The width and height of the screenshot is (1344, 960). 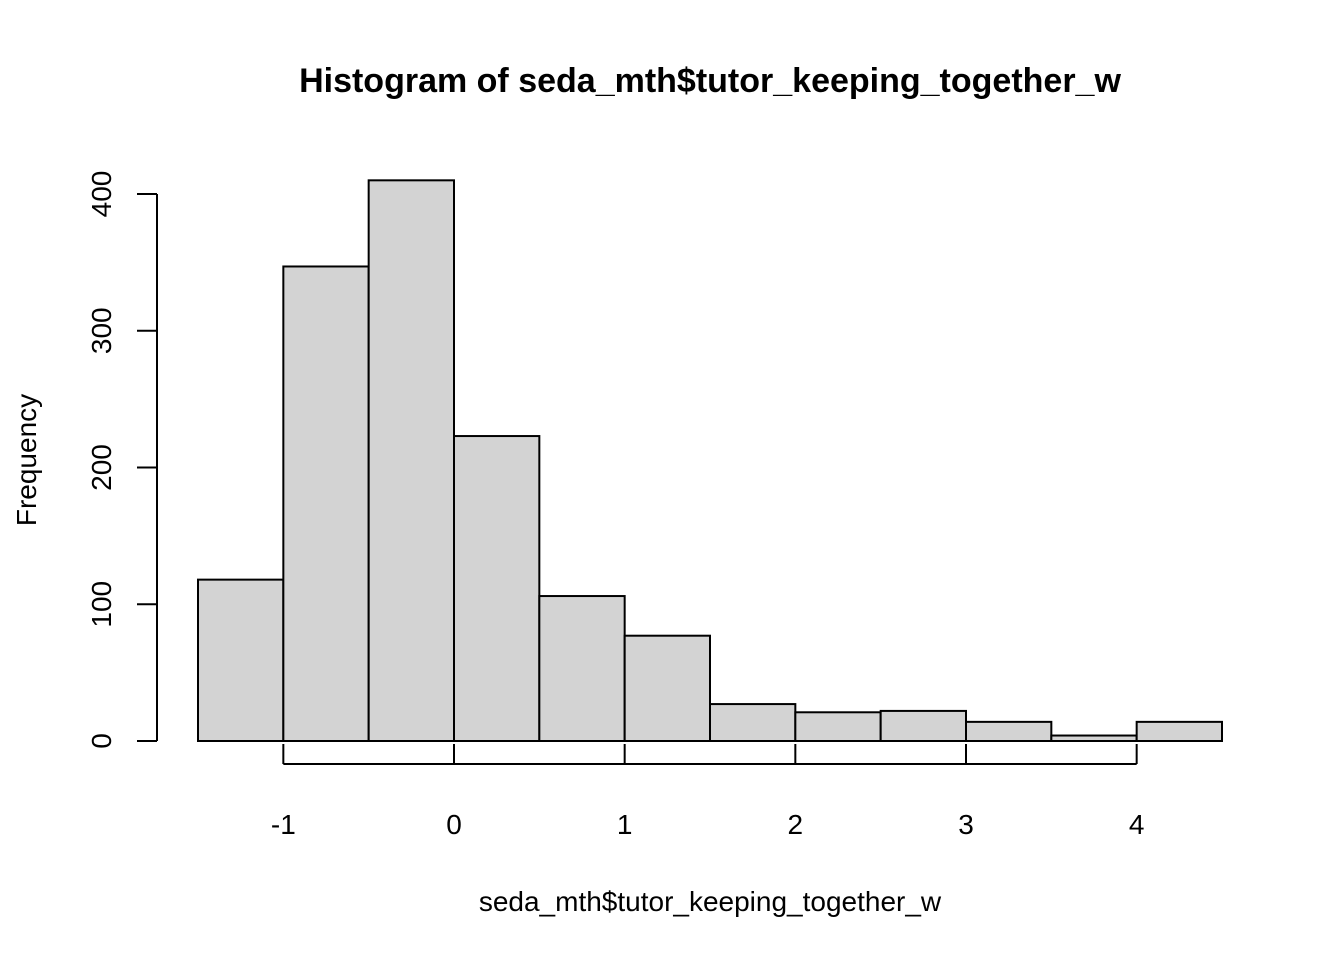 I want to click on y-tick-label: 0, so click(x=101, y=741).